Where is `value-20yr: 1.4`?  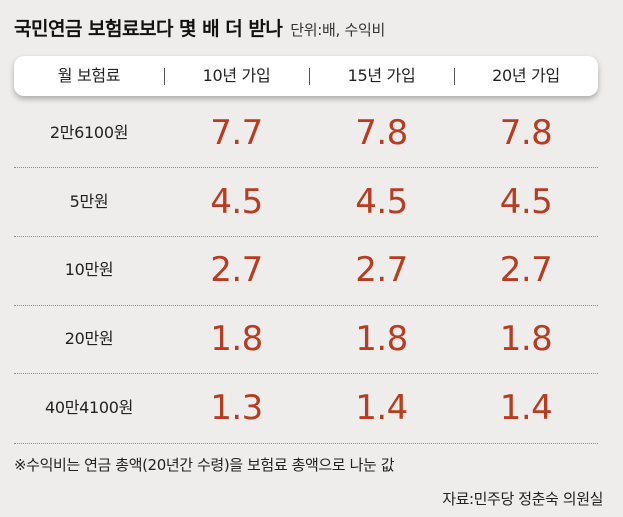
value-20yr: 1.4 is located at coordinates (526, 408).